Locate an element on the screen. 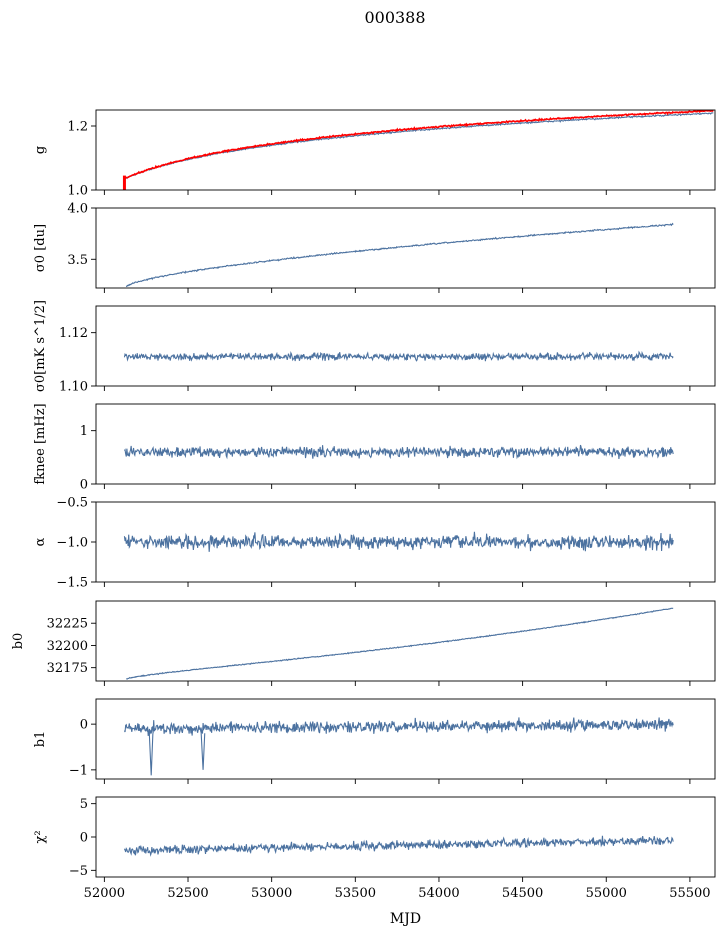  y-tick-label: −1.5 is located at coordinates (72, 583).